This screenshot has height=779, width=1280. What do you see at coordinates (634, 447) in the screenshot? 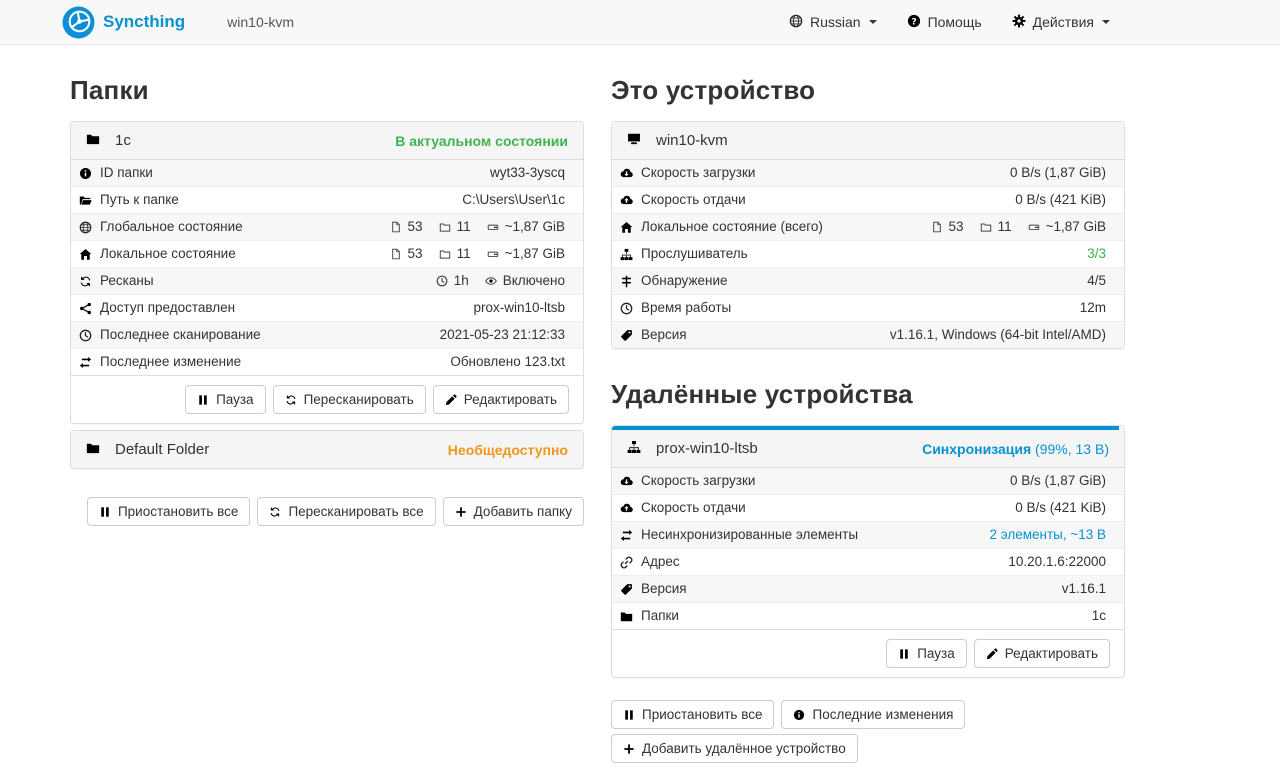
I see `sitemap-icon` at bounding box center [634, 447].